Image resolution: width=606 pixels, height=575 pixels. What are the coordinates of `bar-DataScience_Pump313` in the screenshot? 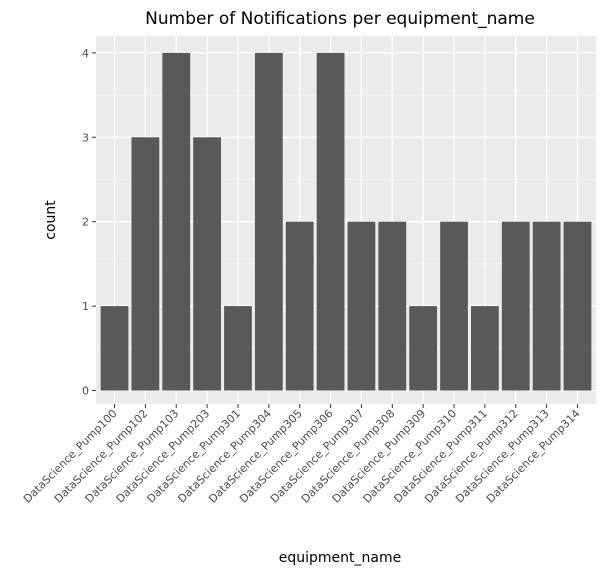 It's located at (546, 306).